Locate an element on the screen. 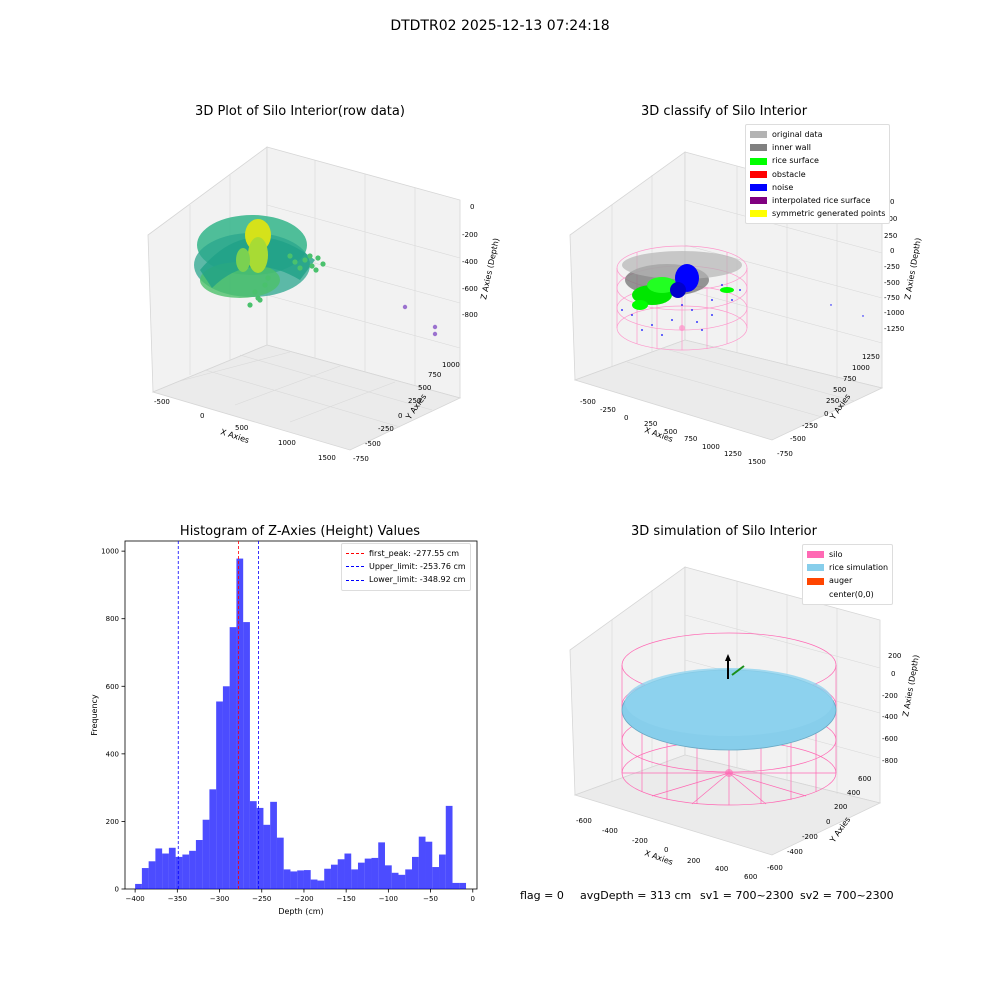 This screenshot has width=1000, height=1000. histogram-reference-lines is located at coordinates (218, 715).